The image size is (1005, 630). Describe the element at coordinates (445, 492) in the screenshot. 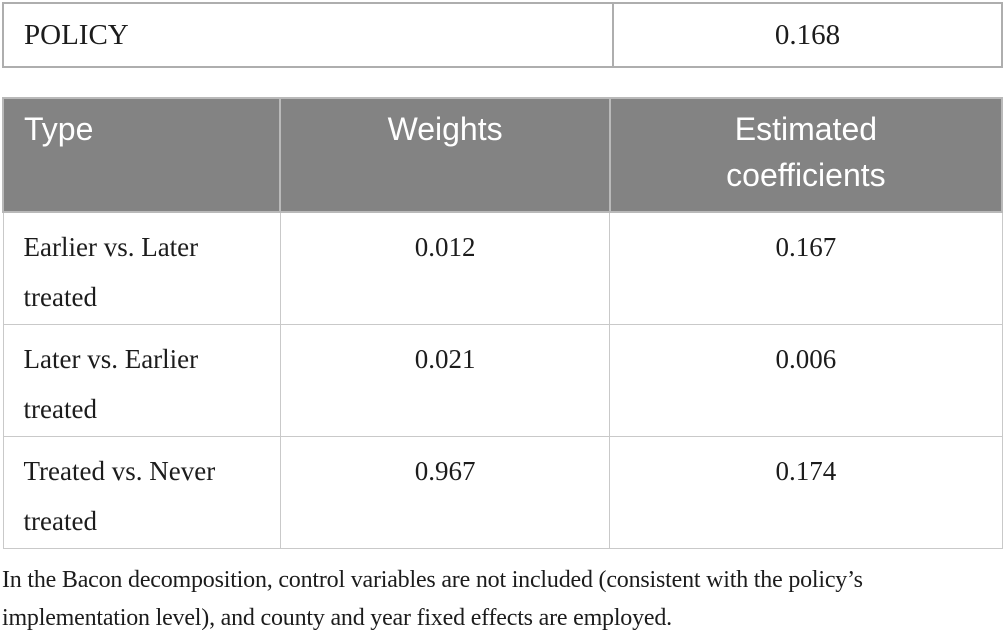

I see `row-weights-value: 0.967` at that location.